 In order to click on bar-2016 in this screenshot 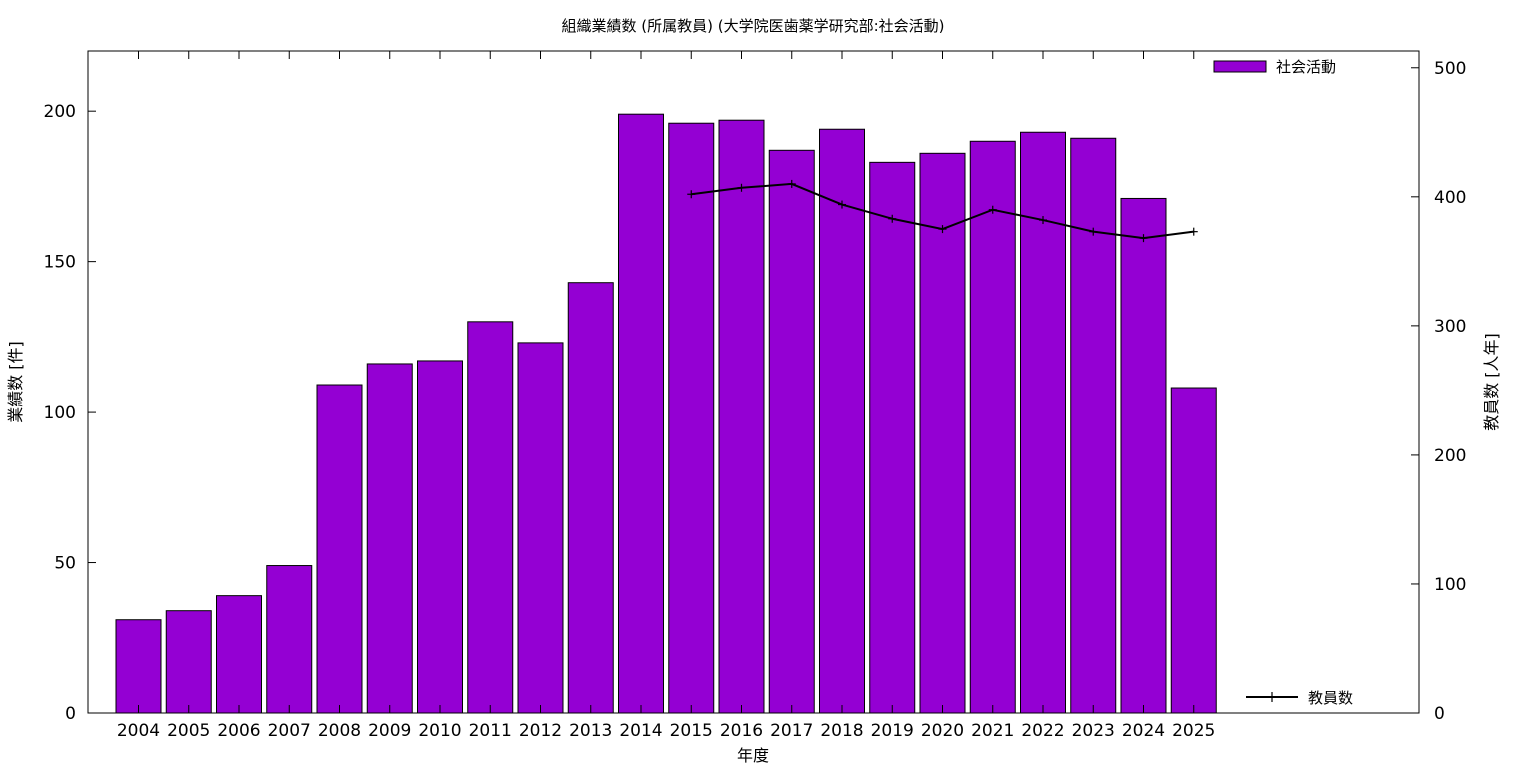, I will do `click(741, 416)`.